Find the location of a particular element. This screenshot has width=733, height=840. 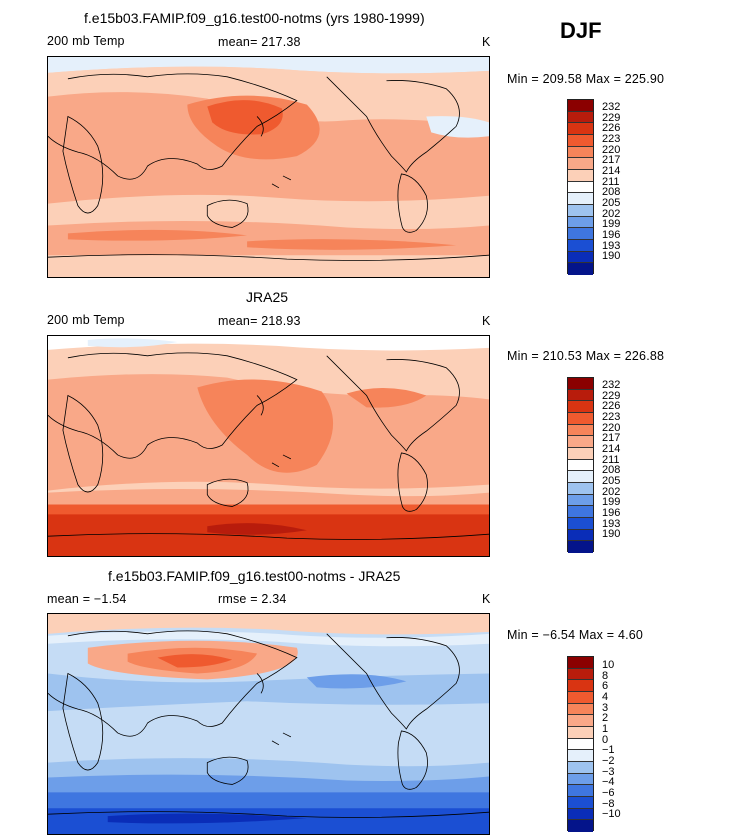

panel3-tick: 1 is located at coordinates (605, 728).